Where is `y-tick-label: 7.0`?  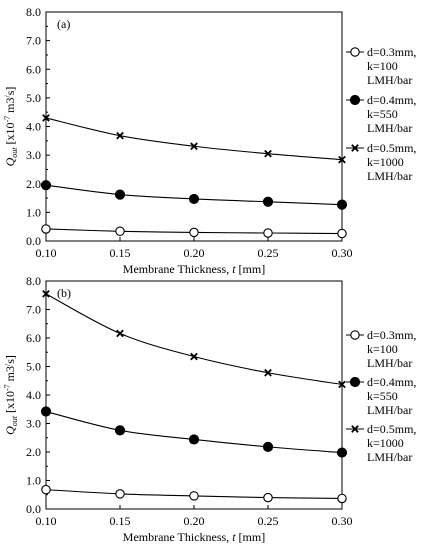 y-tick-label: 7.0 is located at coordinates (33, 41).